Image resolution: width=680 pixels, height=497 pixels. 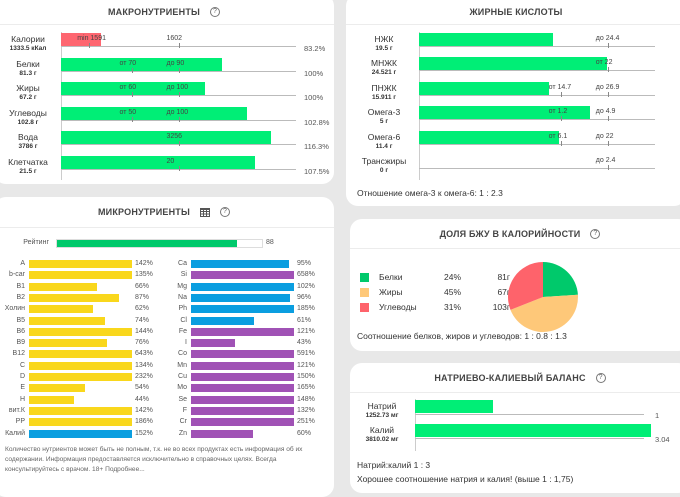 What do you see at coordinates (182, 354) in the screenshot?
I see `micro-name: Co` at bounding box center [182, 354].